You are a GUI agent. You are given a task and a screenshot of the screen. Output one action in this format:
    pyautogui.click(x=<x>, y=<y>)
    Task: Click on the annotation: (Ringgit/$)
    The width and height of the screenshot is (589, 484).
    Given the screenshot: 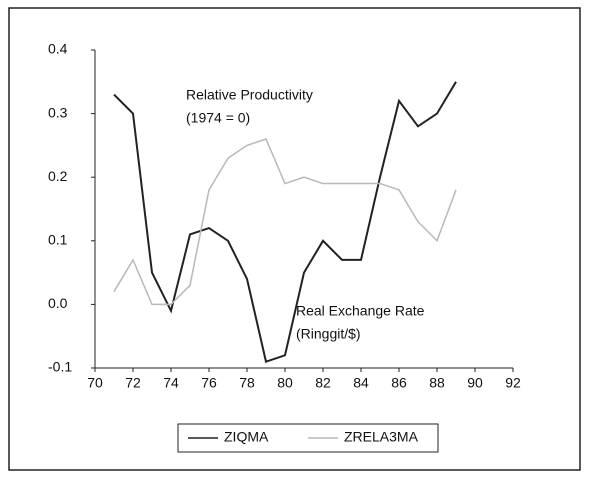 What is the action you would take?
    pyautogui.click(x=328, y=334)
    